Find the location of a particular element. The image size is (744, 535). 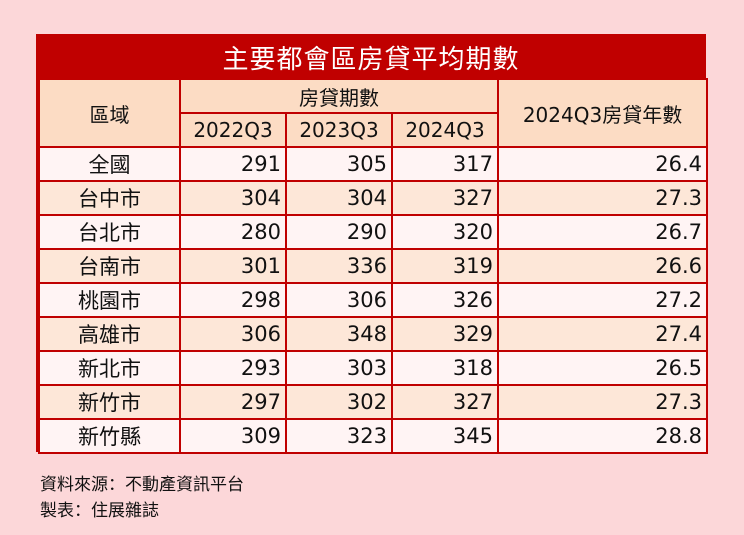

value-cell-2022q3: 309 is located at coordinates (233, 436).